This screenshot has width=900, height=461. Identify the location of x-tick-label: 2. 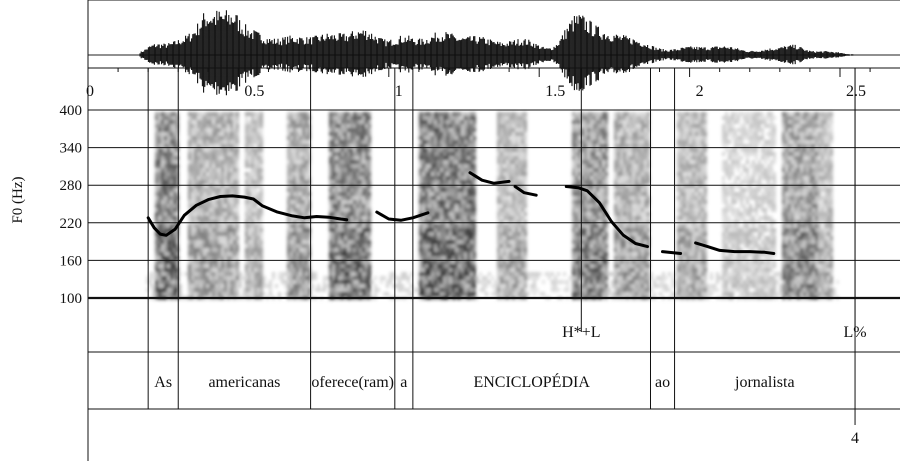
(700, 91).